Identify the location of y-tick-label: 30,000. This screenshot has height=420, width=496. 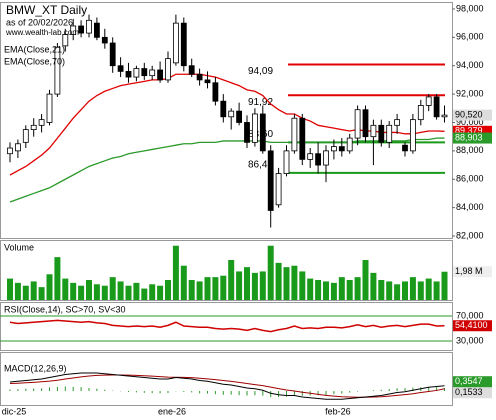
(470, 340).